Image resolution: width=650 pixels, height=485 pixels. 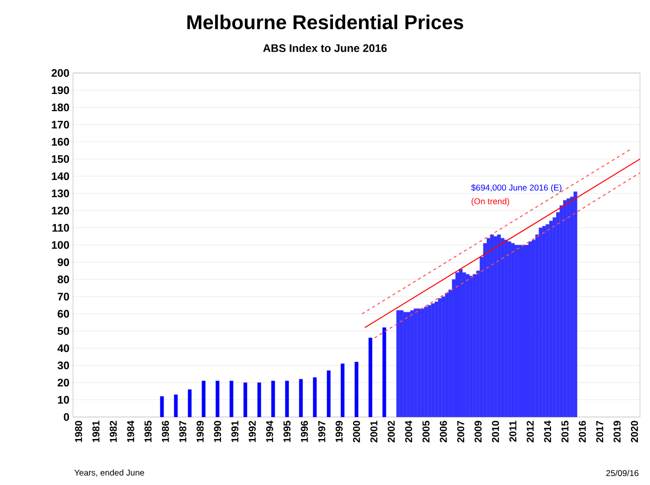 What do you see at coordinates (582, 431) in the screenshot?
I see `x-tick-label: 2016` at bounding box center [582, 431].